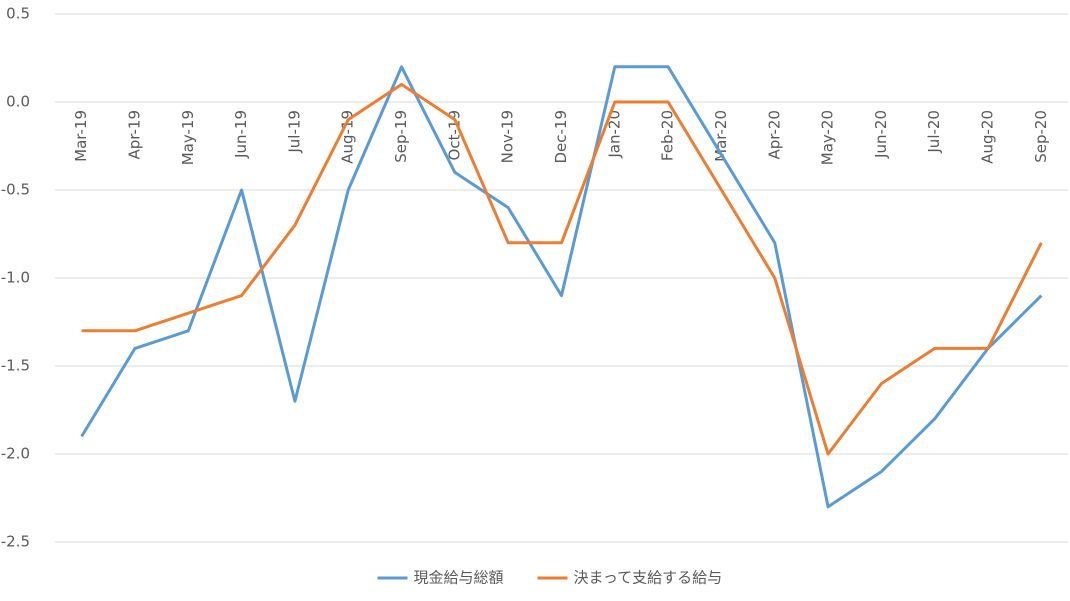 The image size is (1070, 601). I want to click on x-tick-label: Jan-20, so click(614, 134).